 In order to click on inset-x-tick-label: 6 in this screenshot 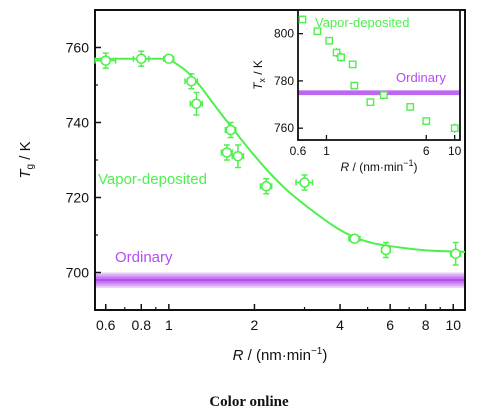, I will do `click(426, 151)`.